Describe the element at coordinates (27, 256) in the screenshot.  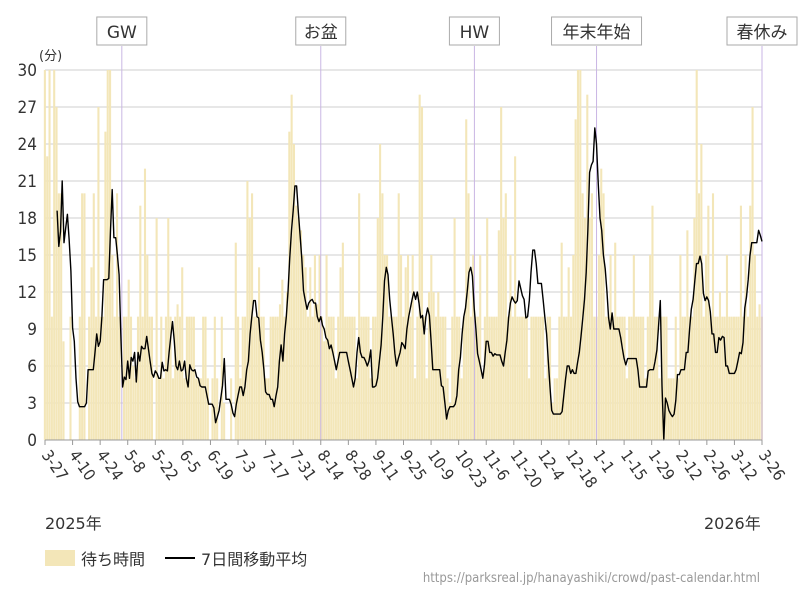
I see `y-tick-label: 15` at that location.